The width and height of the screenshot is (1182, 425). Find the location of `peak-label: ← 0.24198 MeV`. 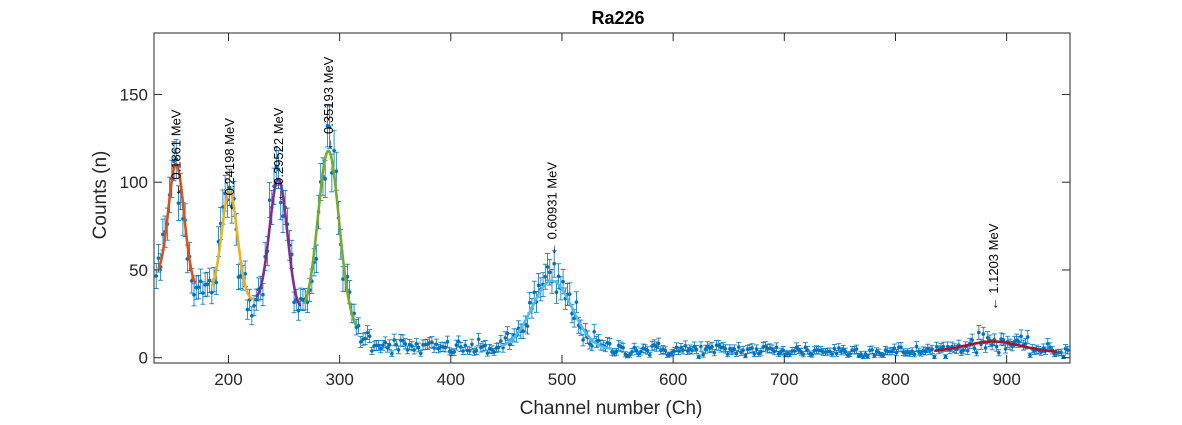

peak-label: ← 0.24198 MeV is located at coordinates (229, 165).